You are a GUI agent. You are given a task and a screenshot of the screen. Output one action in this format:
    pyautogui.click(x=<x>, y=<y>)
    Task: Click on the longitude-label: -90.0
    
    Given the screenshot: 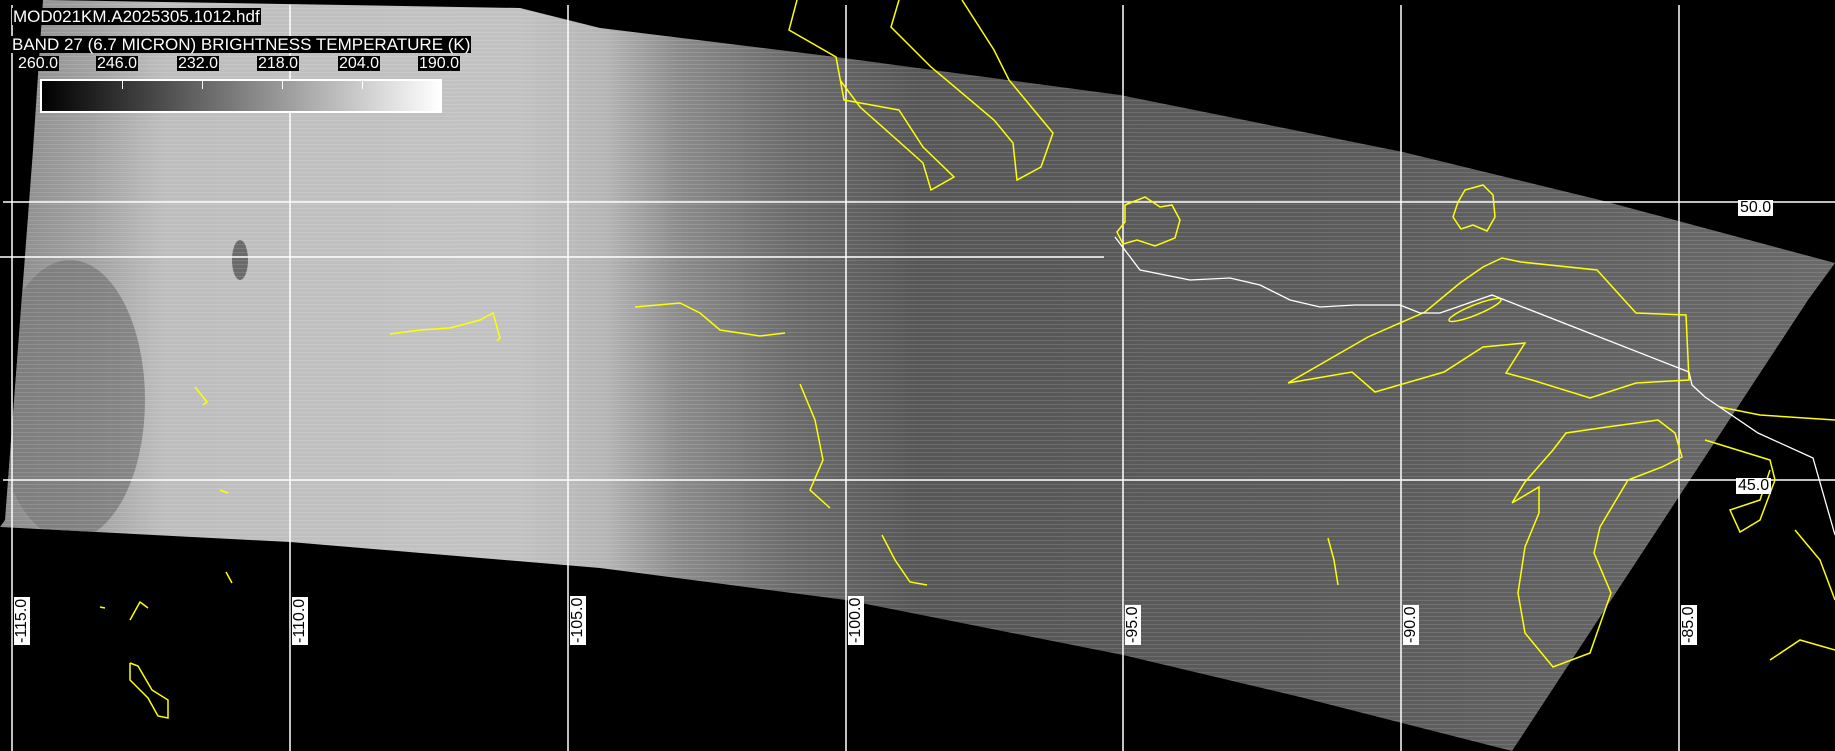 What is the action you would take?
    pyautogui.click(x=1410, y=624)
    